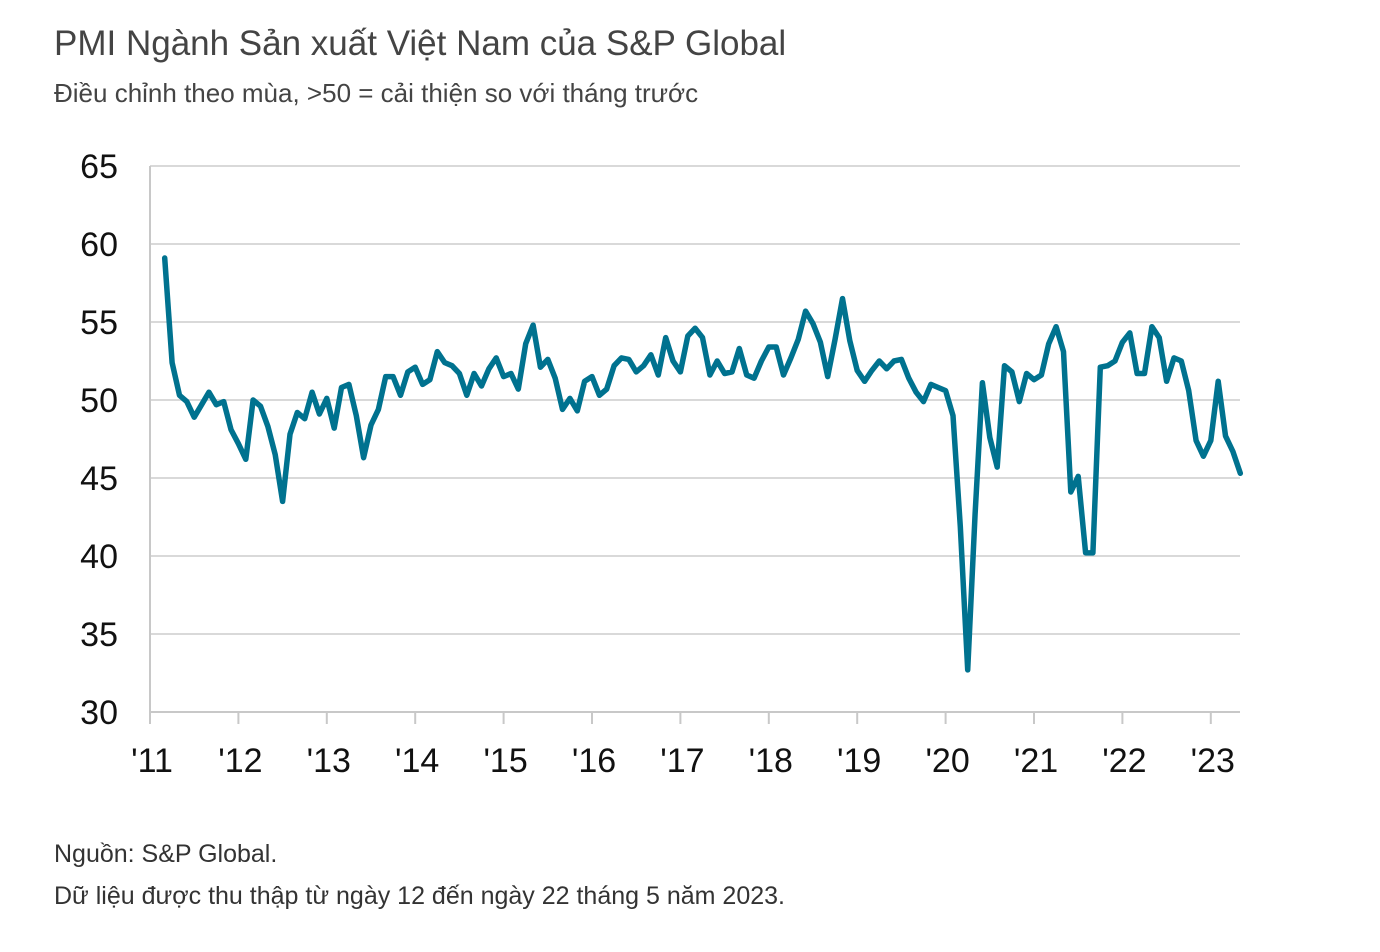  I want to click on x-tick-label: '16, so click(594, 761).